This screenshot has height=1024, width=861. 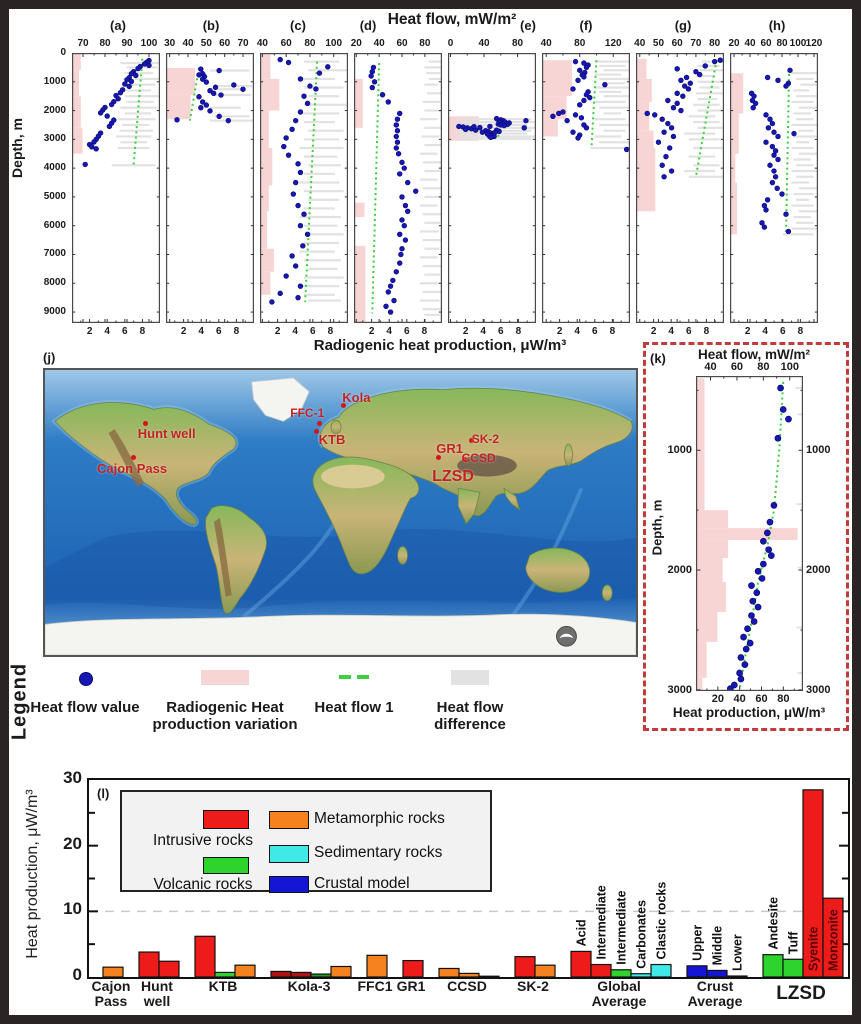 What do you see at coordinates (138, 112) in the screenshot?
I see `heat-flow-1-line` at bounding box center [138, 112].